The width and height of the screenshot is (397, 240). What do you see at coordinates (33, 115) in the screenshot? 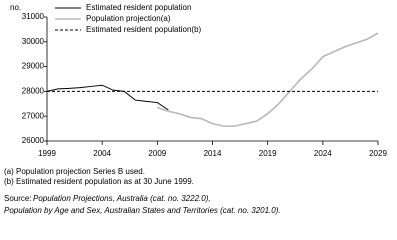
I see `y-tick-label: 27000` at bounding box center [33, 115].